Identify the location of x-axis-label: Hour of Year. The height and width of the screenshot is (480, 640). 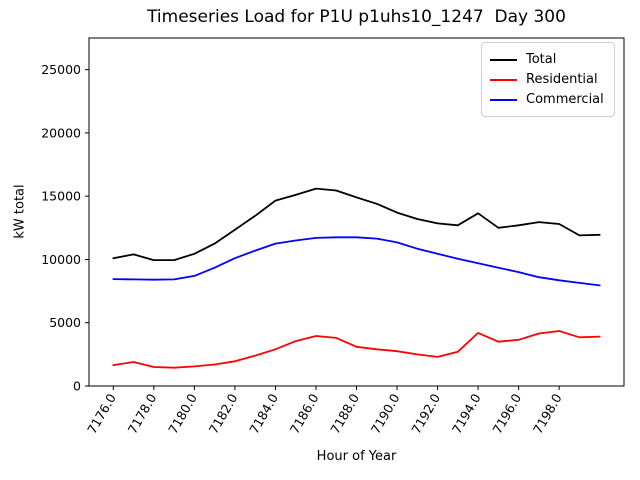
(356, 456).